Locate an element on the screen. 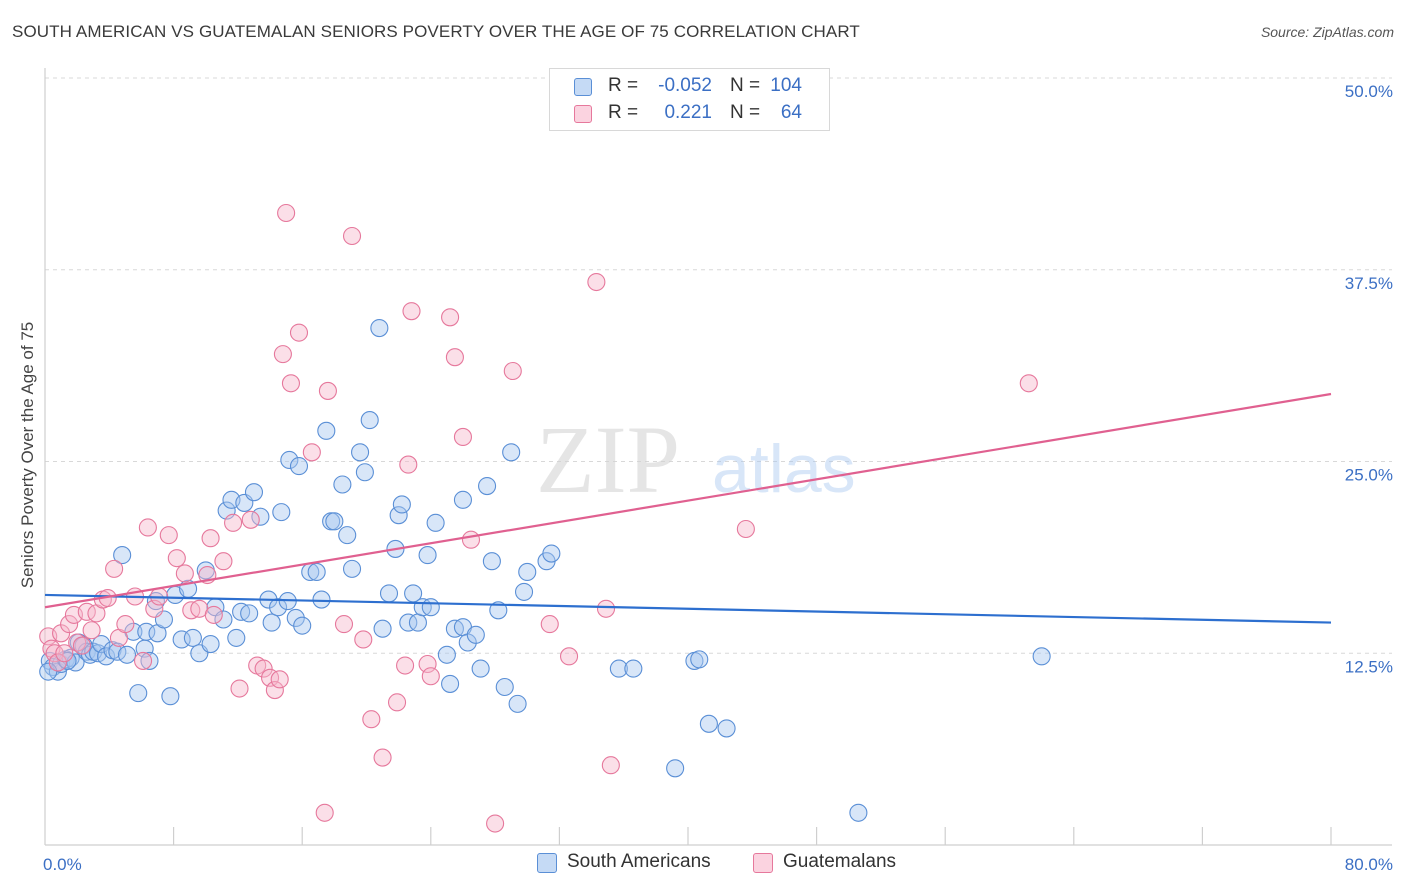 This screenshot has width=1406, height=892. watermark: ZIP atlas is located at coordinates (696, 459).